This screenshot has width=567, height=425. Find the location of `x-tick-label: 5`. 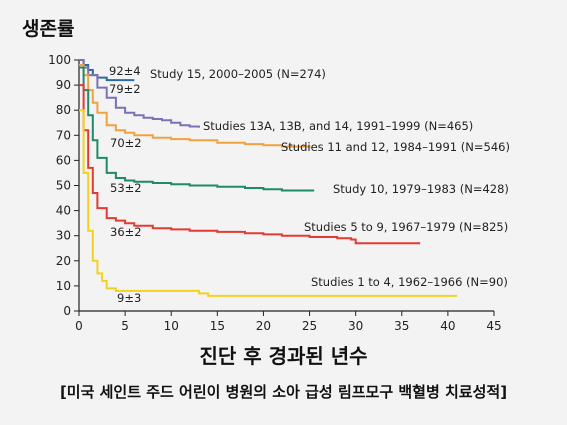

x-tick-label: 5 is located at coordinates (125, 326).